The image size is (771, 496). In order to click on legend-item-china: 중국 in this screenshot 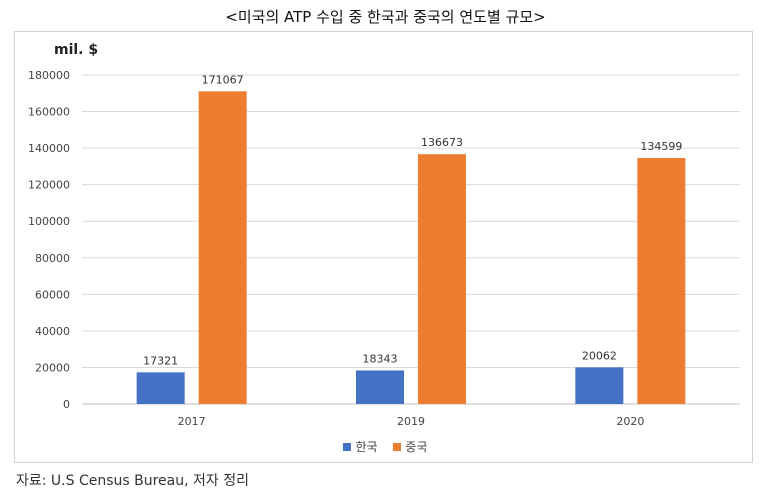, I will do `click(410, 446)`.